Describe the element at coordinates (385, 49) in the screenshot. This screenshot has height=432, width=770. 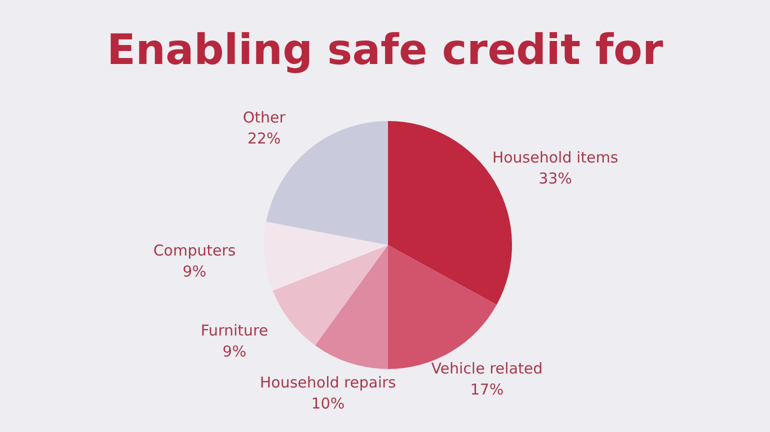
I see `chart-title: Enabling safe credit for` at that location.